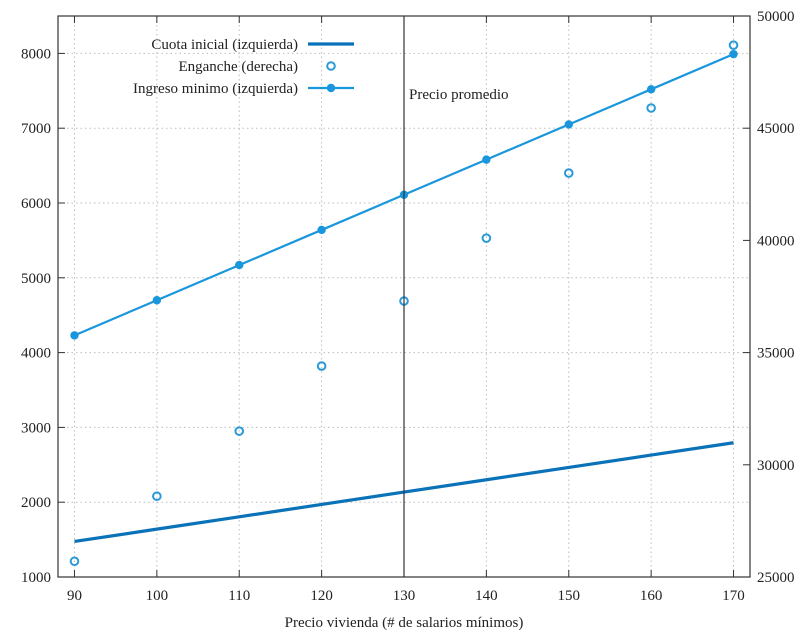 The width and height of the screenshot is (811, 634). Describe the element at coordinates (36, 279) in the screenshot. I see `y-left-tick-label: 5000` at that location.